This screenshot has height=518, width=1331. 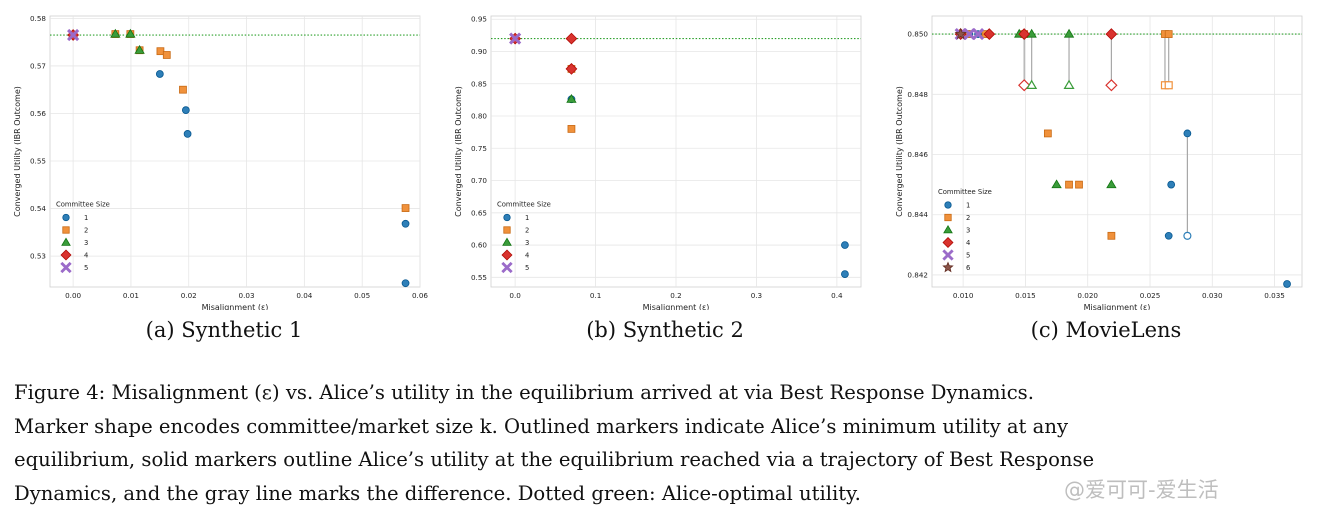 What do you see at coordinates (1087, 295) in the screenshot?
I see `x-tick-label: 0.020` at bounding box center [1087, 295].